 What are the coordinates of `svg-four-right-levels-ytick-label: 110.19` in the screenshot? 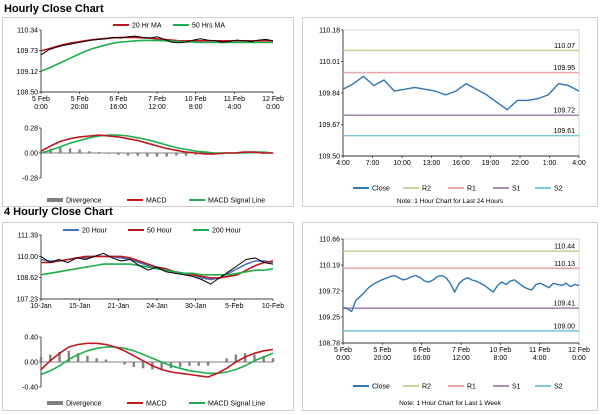 It's located at (329, 266).